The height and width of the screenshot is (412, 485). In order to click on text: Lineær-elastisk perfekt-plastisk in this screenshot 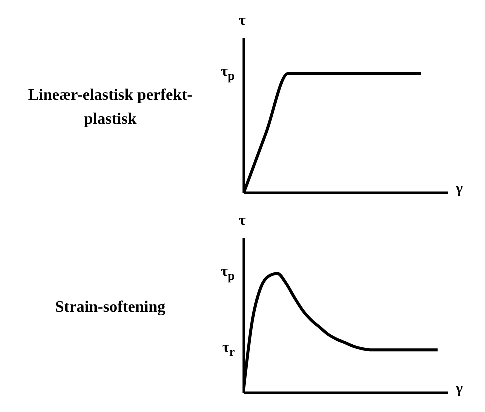, I will do `click(110, 108)`.